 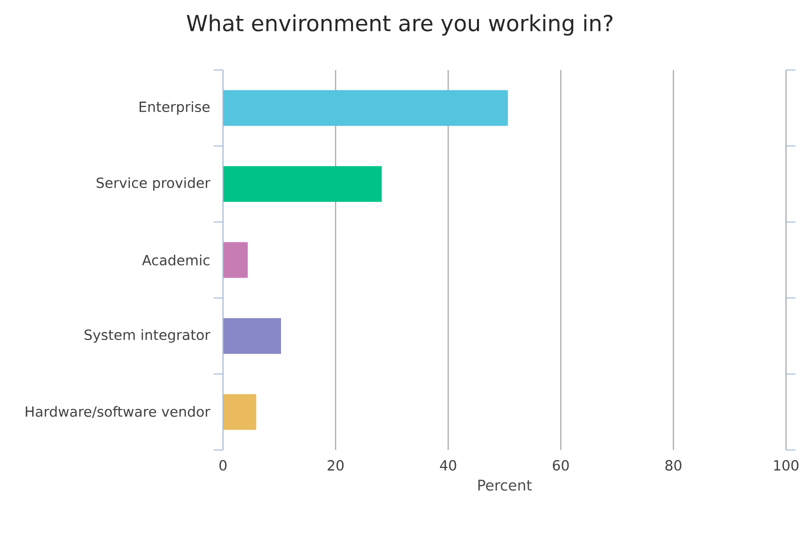 What do you see at coordinates (153, 184) in the screenshot?
I see `y-tick-label: Service provider` at bounding box center [153, 184].